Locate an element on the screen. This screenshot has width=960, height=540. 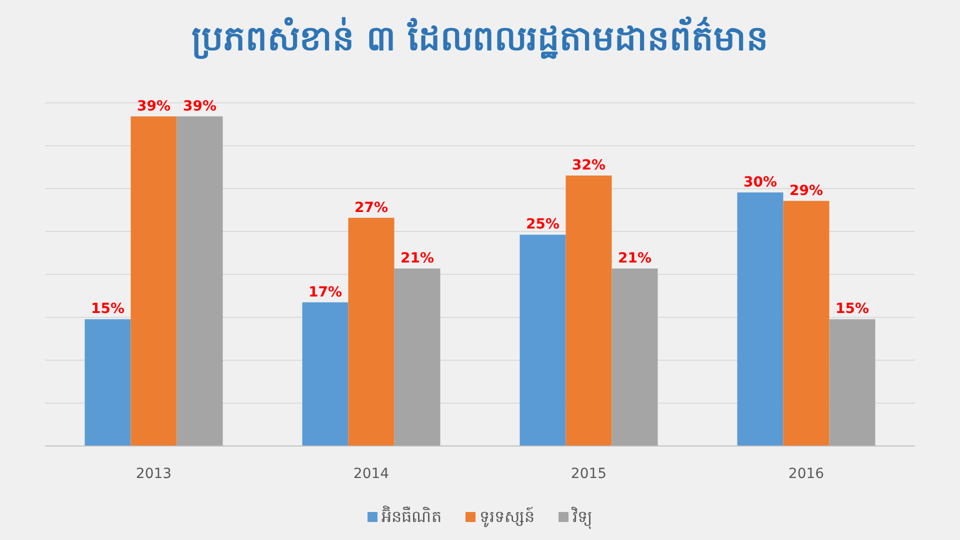
x-tick-label: 2015 is located at coordinates (588, 474).